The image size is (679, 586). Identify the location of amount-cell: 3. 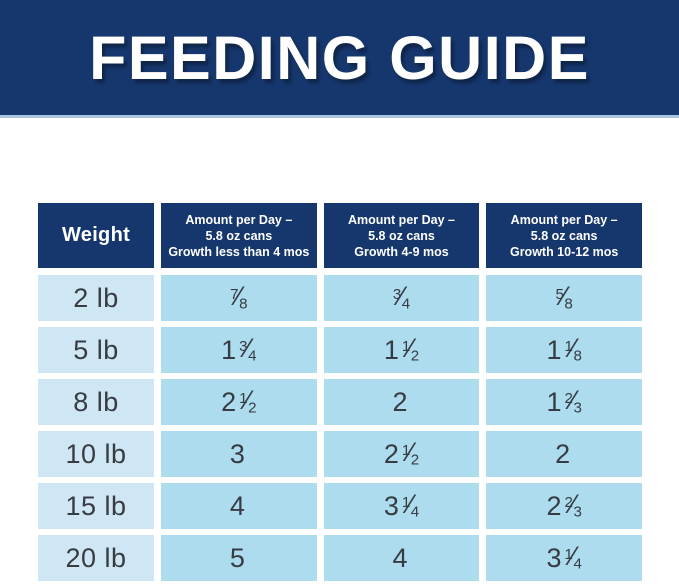
(239, 454).